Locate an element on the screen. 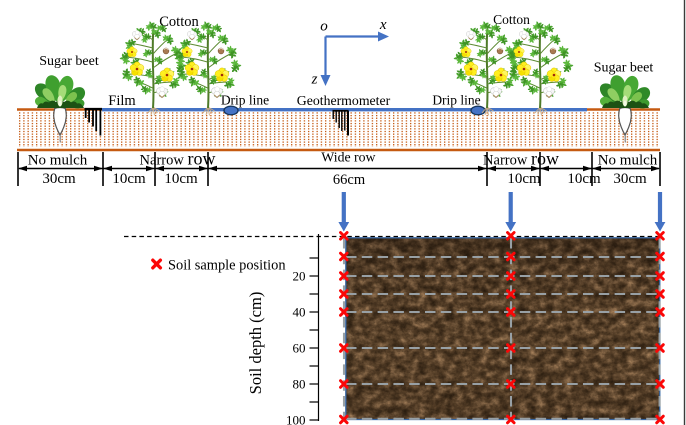 The width and height of the screenshot is (686, 425). svg-text: Geothermometer is located at coordinates (344, 100).